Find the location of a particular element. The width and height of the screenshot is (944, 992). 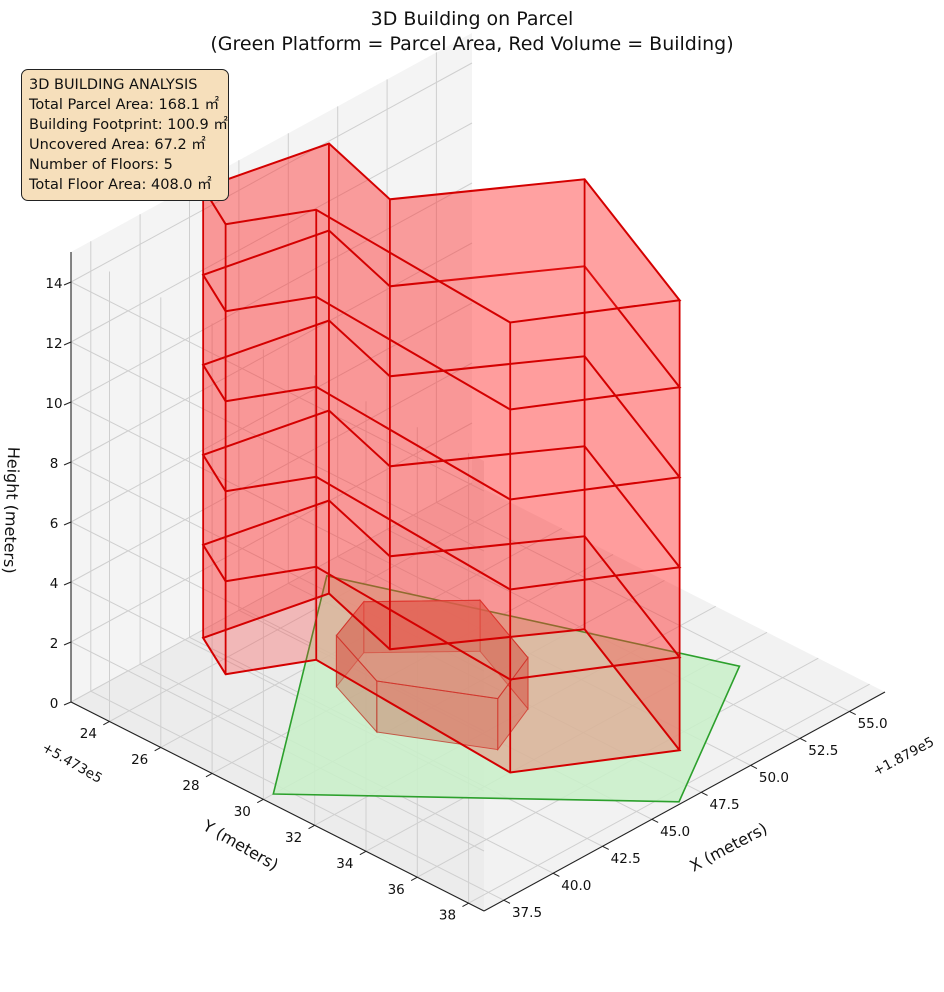

z-tick-label: 8 is located at coordinates (54, 464).